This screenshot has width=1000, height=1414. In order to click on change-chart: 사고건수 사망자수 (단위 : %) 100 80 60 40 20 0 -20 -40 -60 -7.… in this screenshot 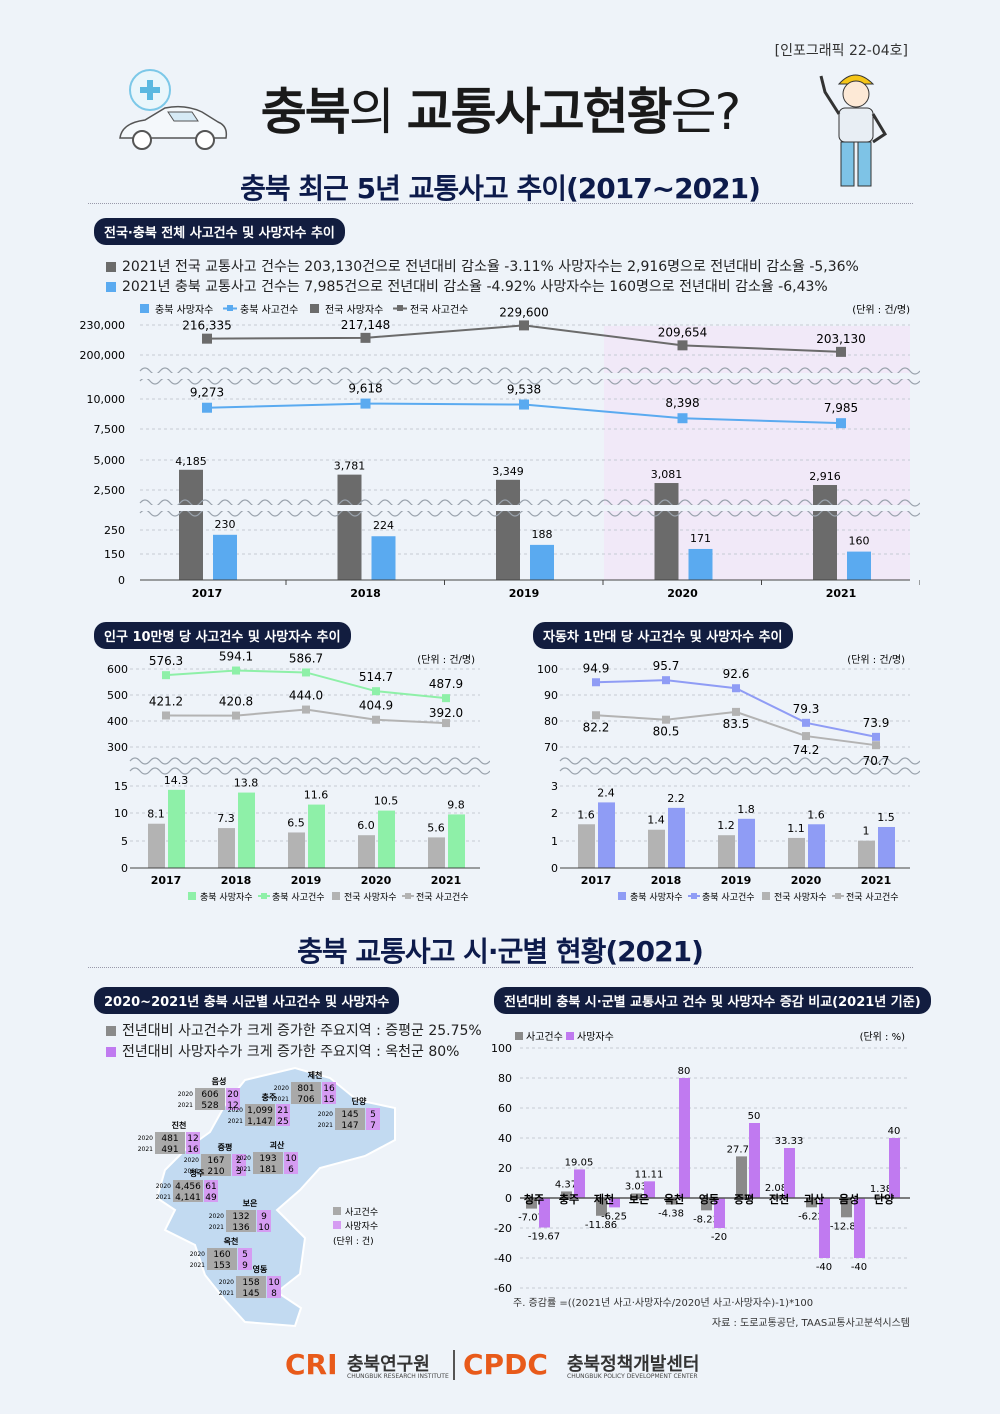, I will do `click(700, 1162)`.